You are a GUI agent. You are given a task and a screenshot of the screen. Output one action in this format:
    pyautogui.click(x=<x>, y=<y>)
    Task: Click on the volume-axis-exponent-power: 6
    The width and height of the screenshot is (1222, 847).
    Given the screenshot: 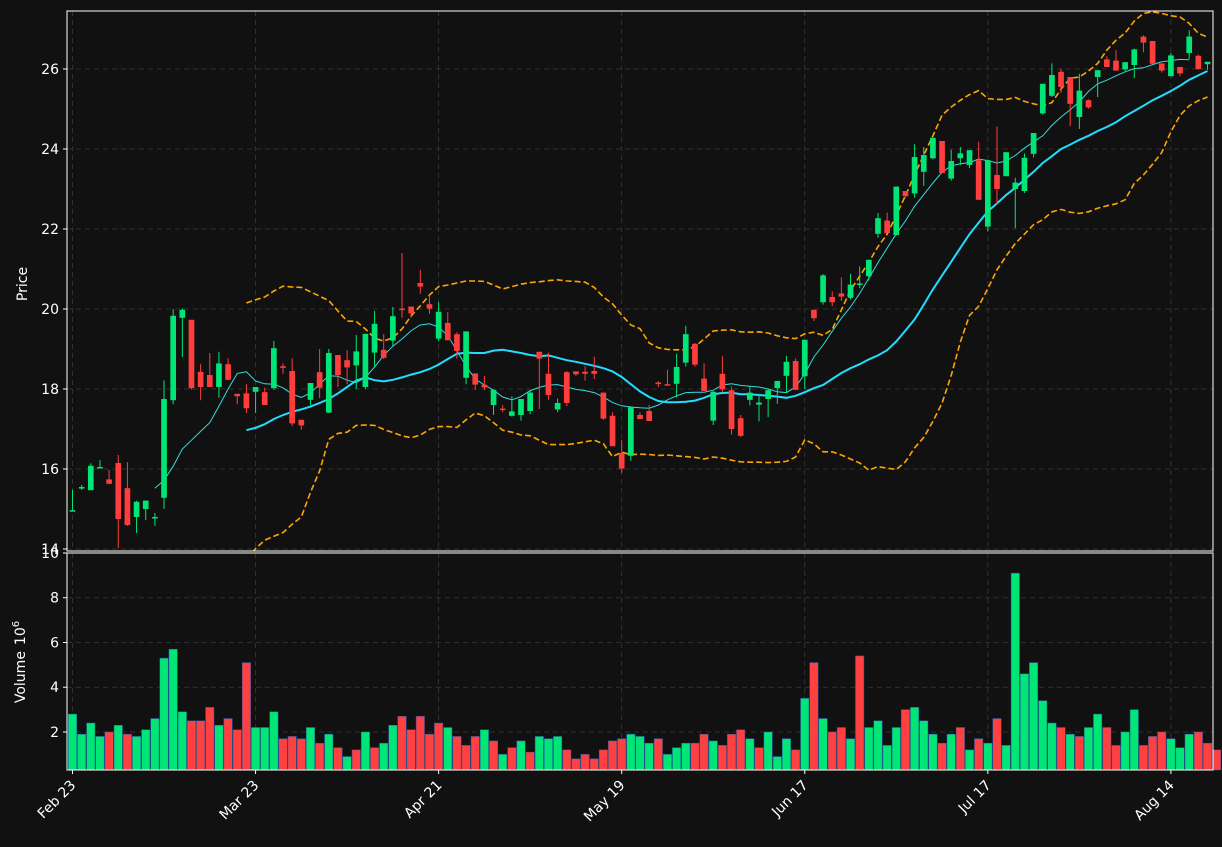 What is the action you would take?
    pyautogui.click(x=16, y=624)
    